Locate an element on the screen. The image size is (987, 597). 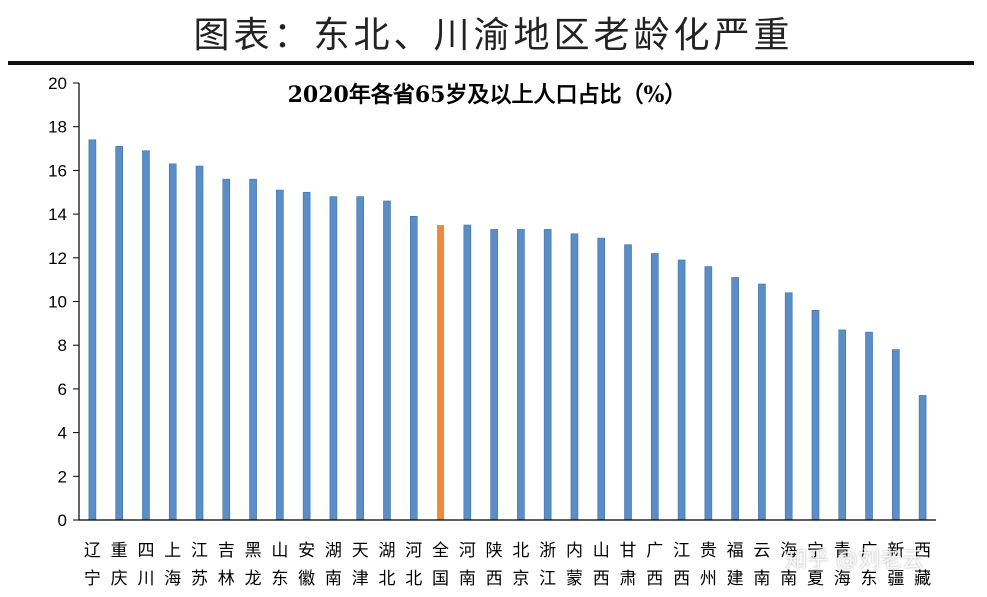
x-category-label: 上 is located at coordinates (172, 551).